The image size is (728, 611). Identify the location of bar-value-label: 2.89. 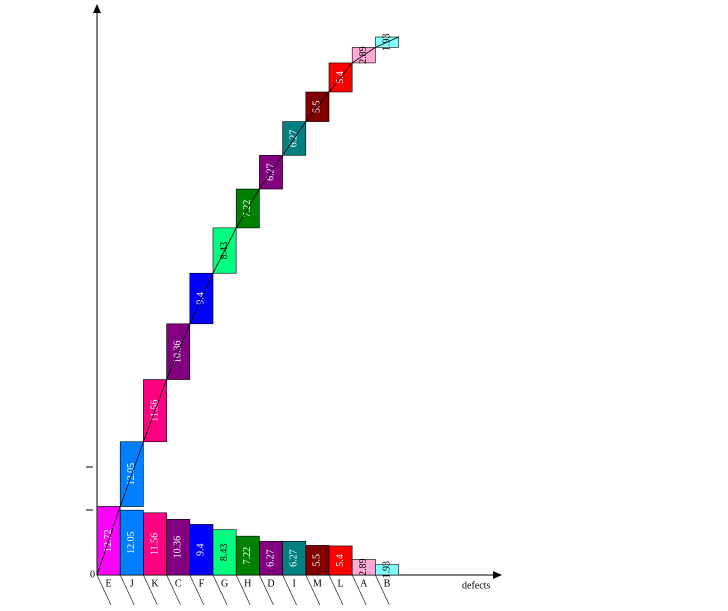
(363, 567).